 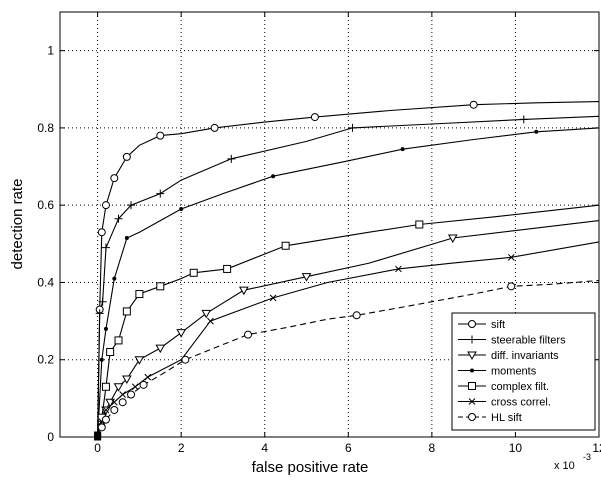 I want to click on x-tick-label: 6, so click(x=348, y=448).